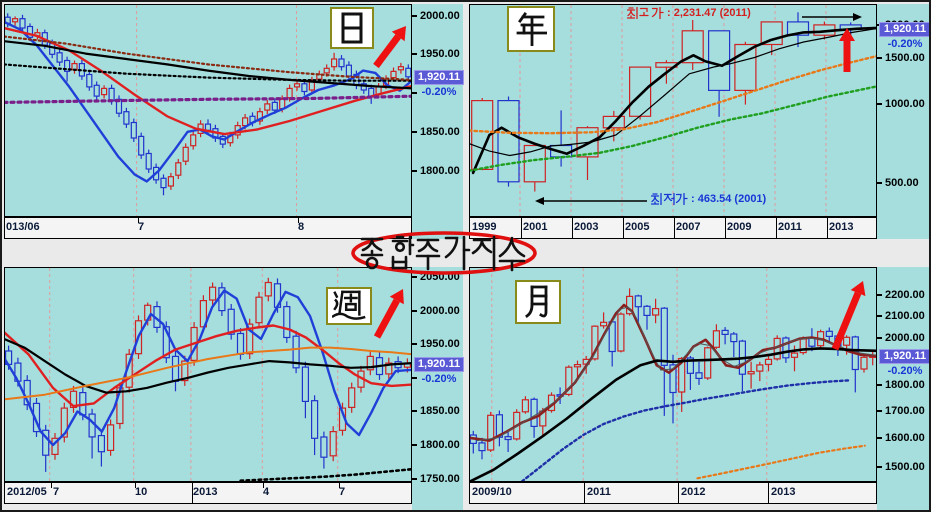  I want to click on y-axis-label: 1000.00, so click(905, 103).